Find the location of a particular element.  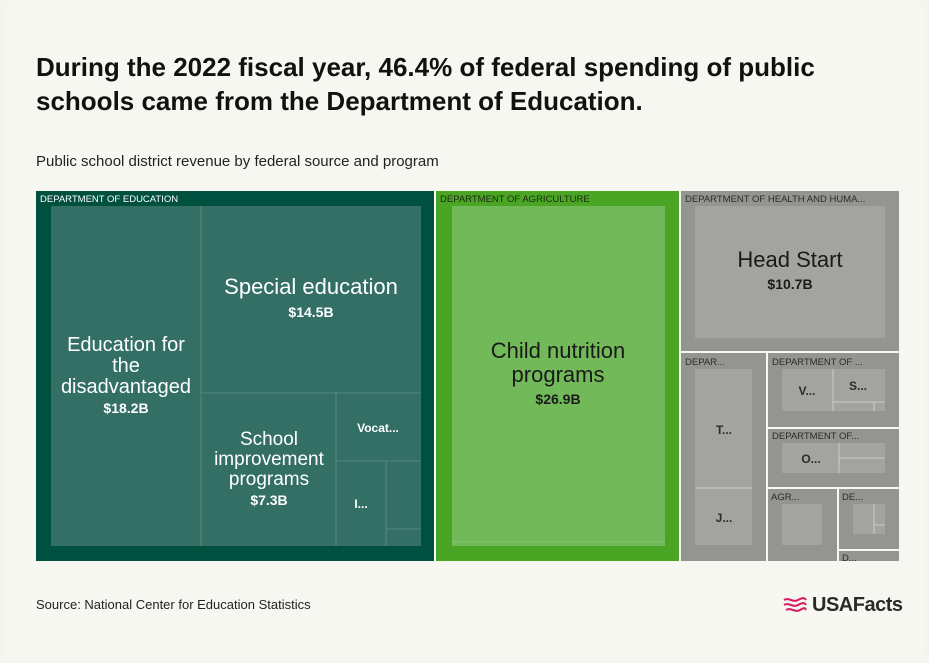

label-education-disadvantaged: the is located at coordinates (126, 366).